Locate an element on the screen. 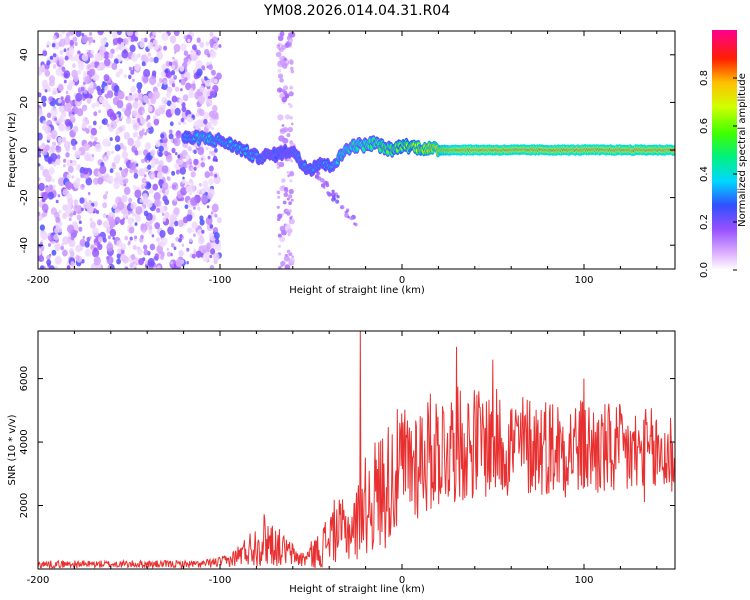 This screenshot has height=600, width=750. colorbar-gradient is located at coordinates (724, 150).